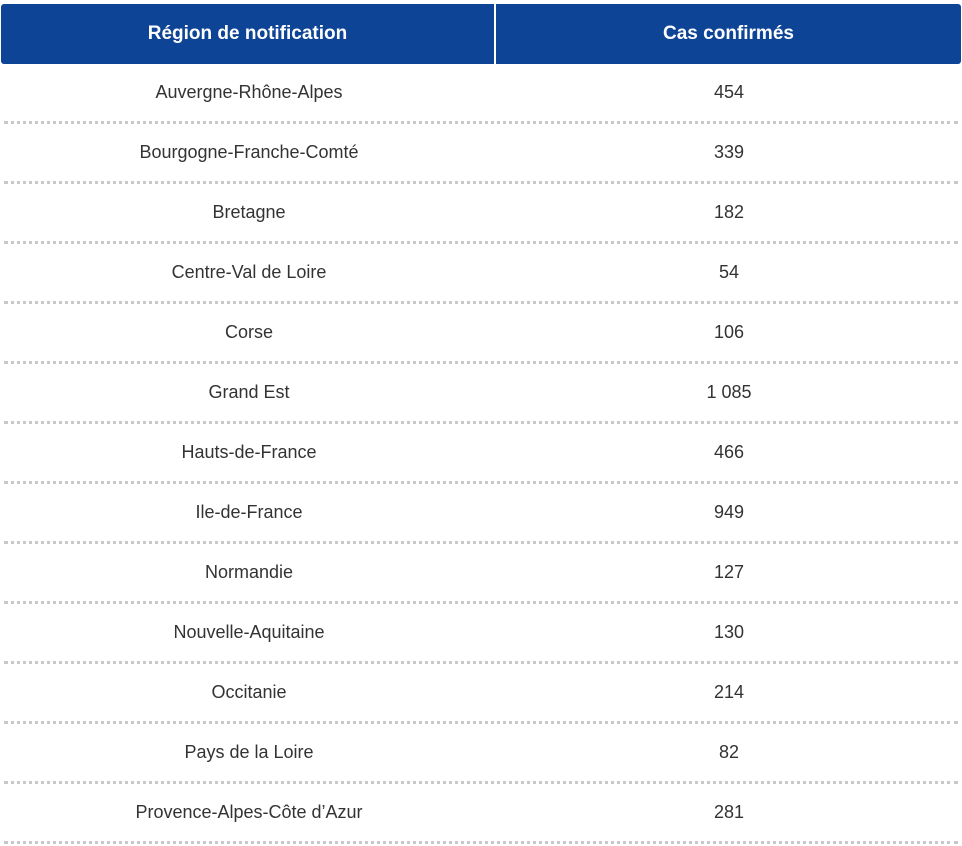 This screenshot has width=962, height=846. What do you see at coordinates (249, 691) in the screenshot?
I see `region-cell: Occitanie` at bounding box center [249, 691].